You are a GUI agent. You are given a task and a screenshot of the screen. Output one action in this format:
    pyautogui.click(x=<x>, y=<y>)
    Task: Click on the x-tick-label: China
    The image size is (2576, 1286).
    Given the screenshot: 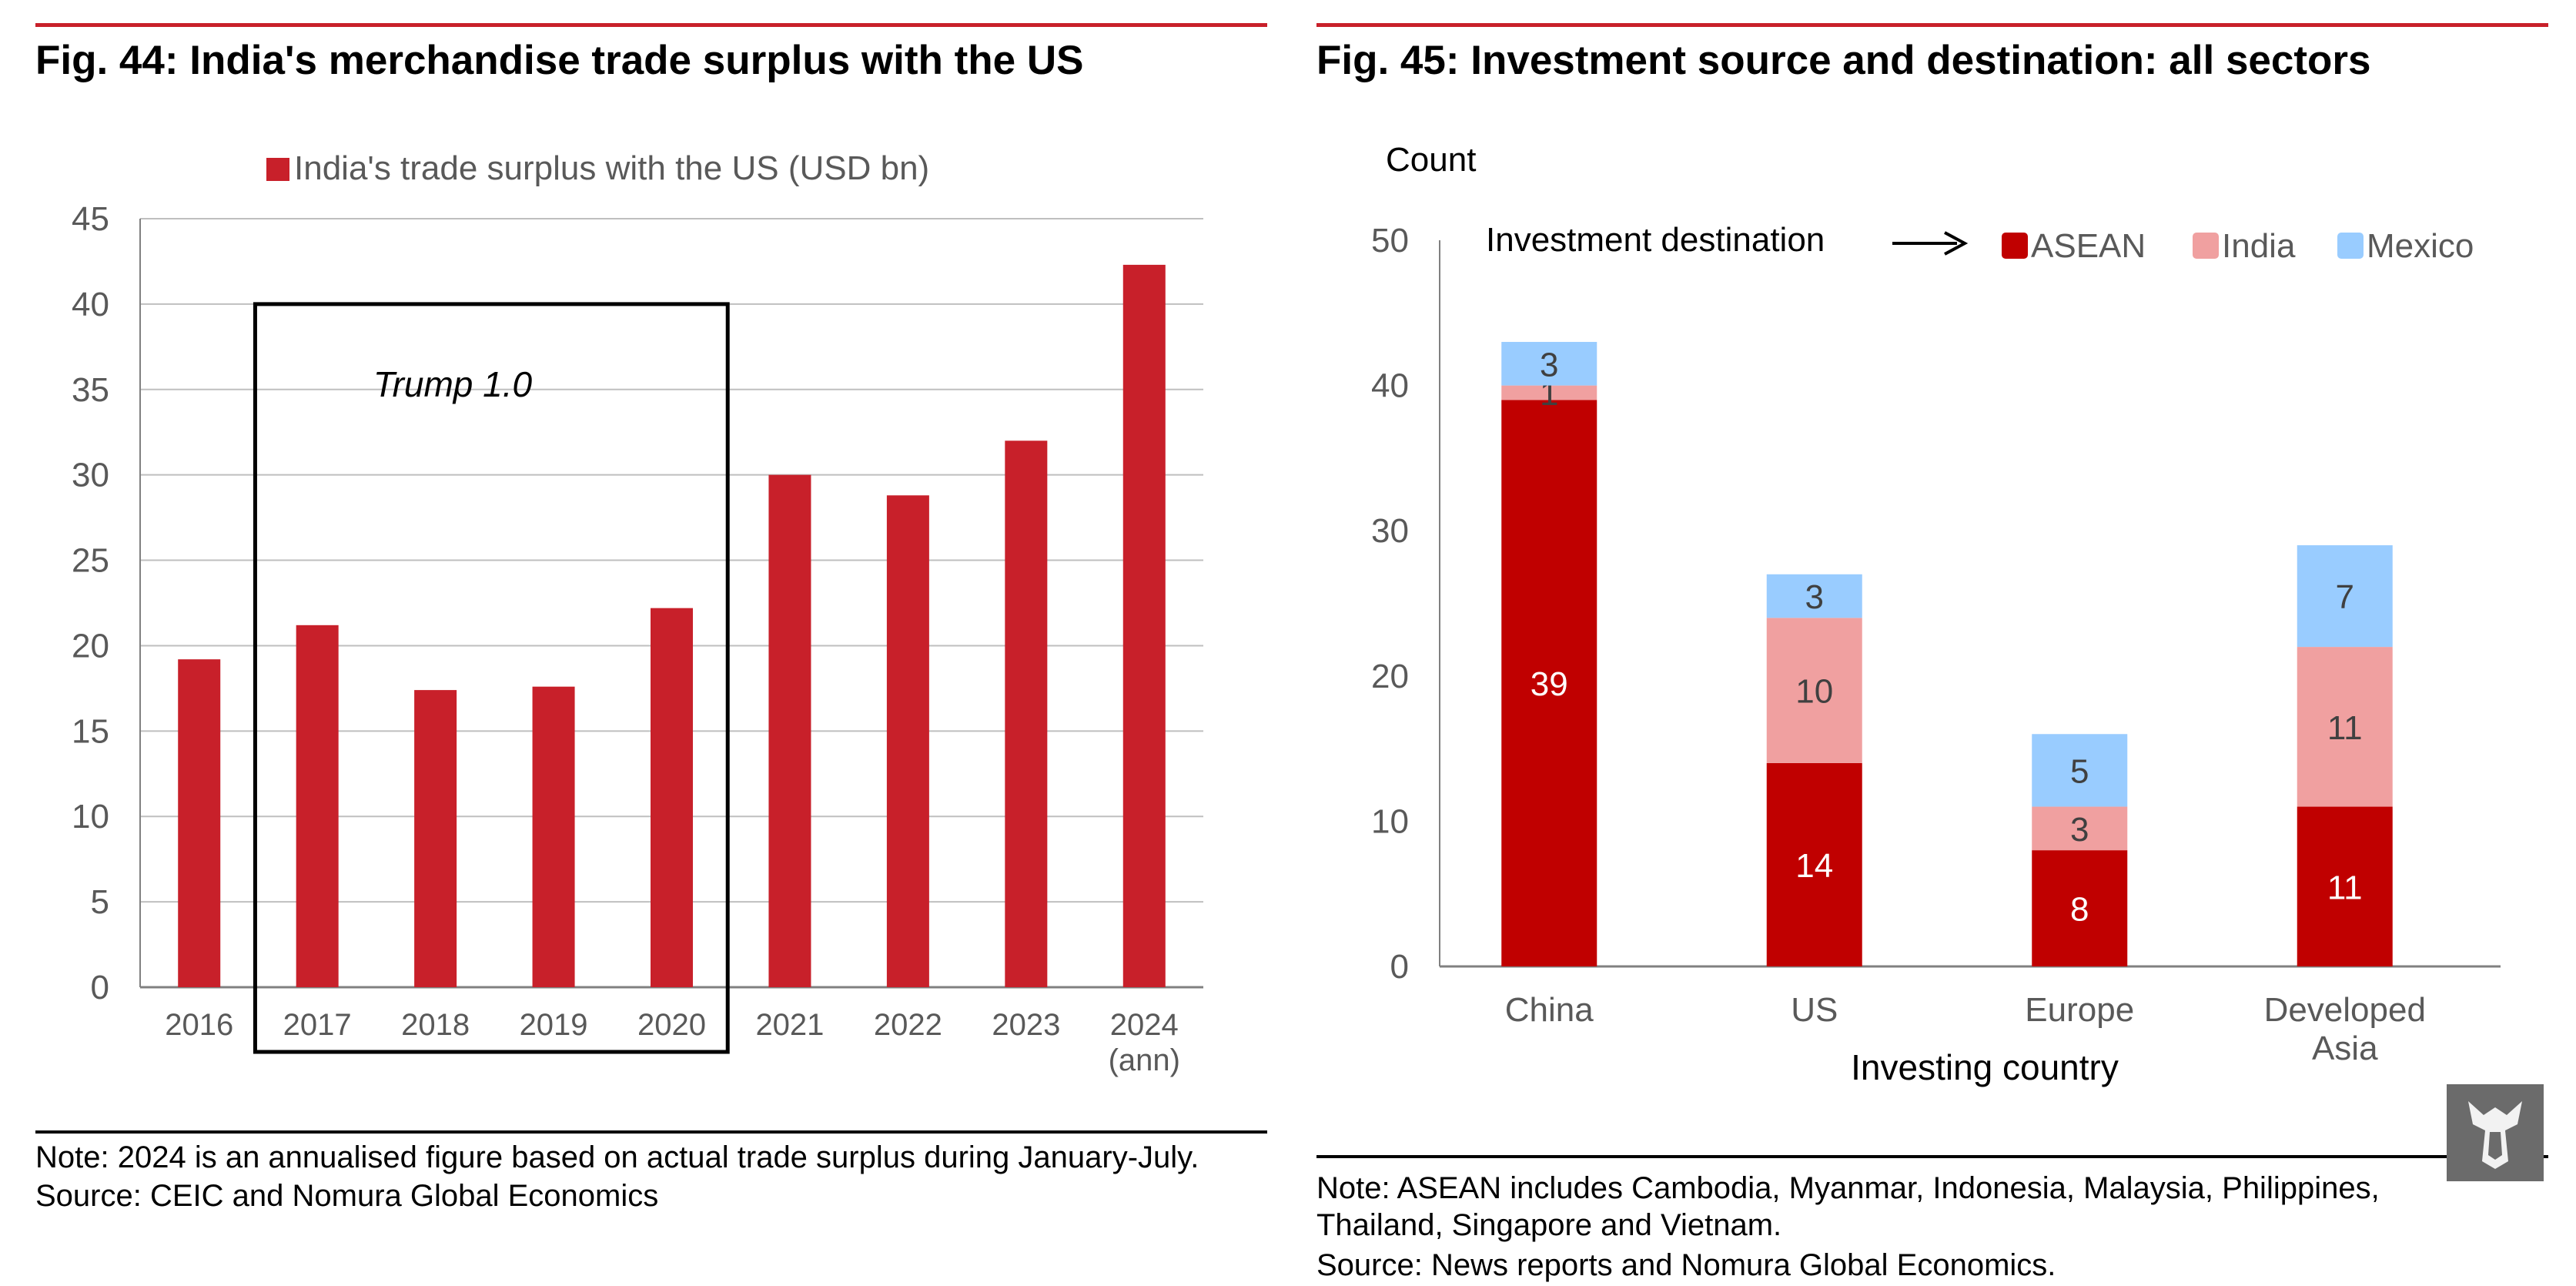 What is the action you would take?
    pyautogui.click(x=1550, y=1010)
    